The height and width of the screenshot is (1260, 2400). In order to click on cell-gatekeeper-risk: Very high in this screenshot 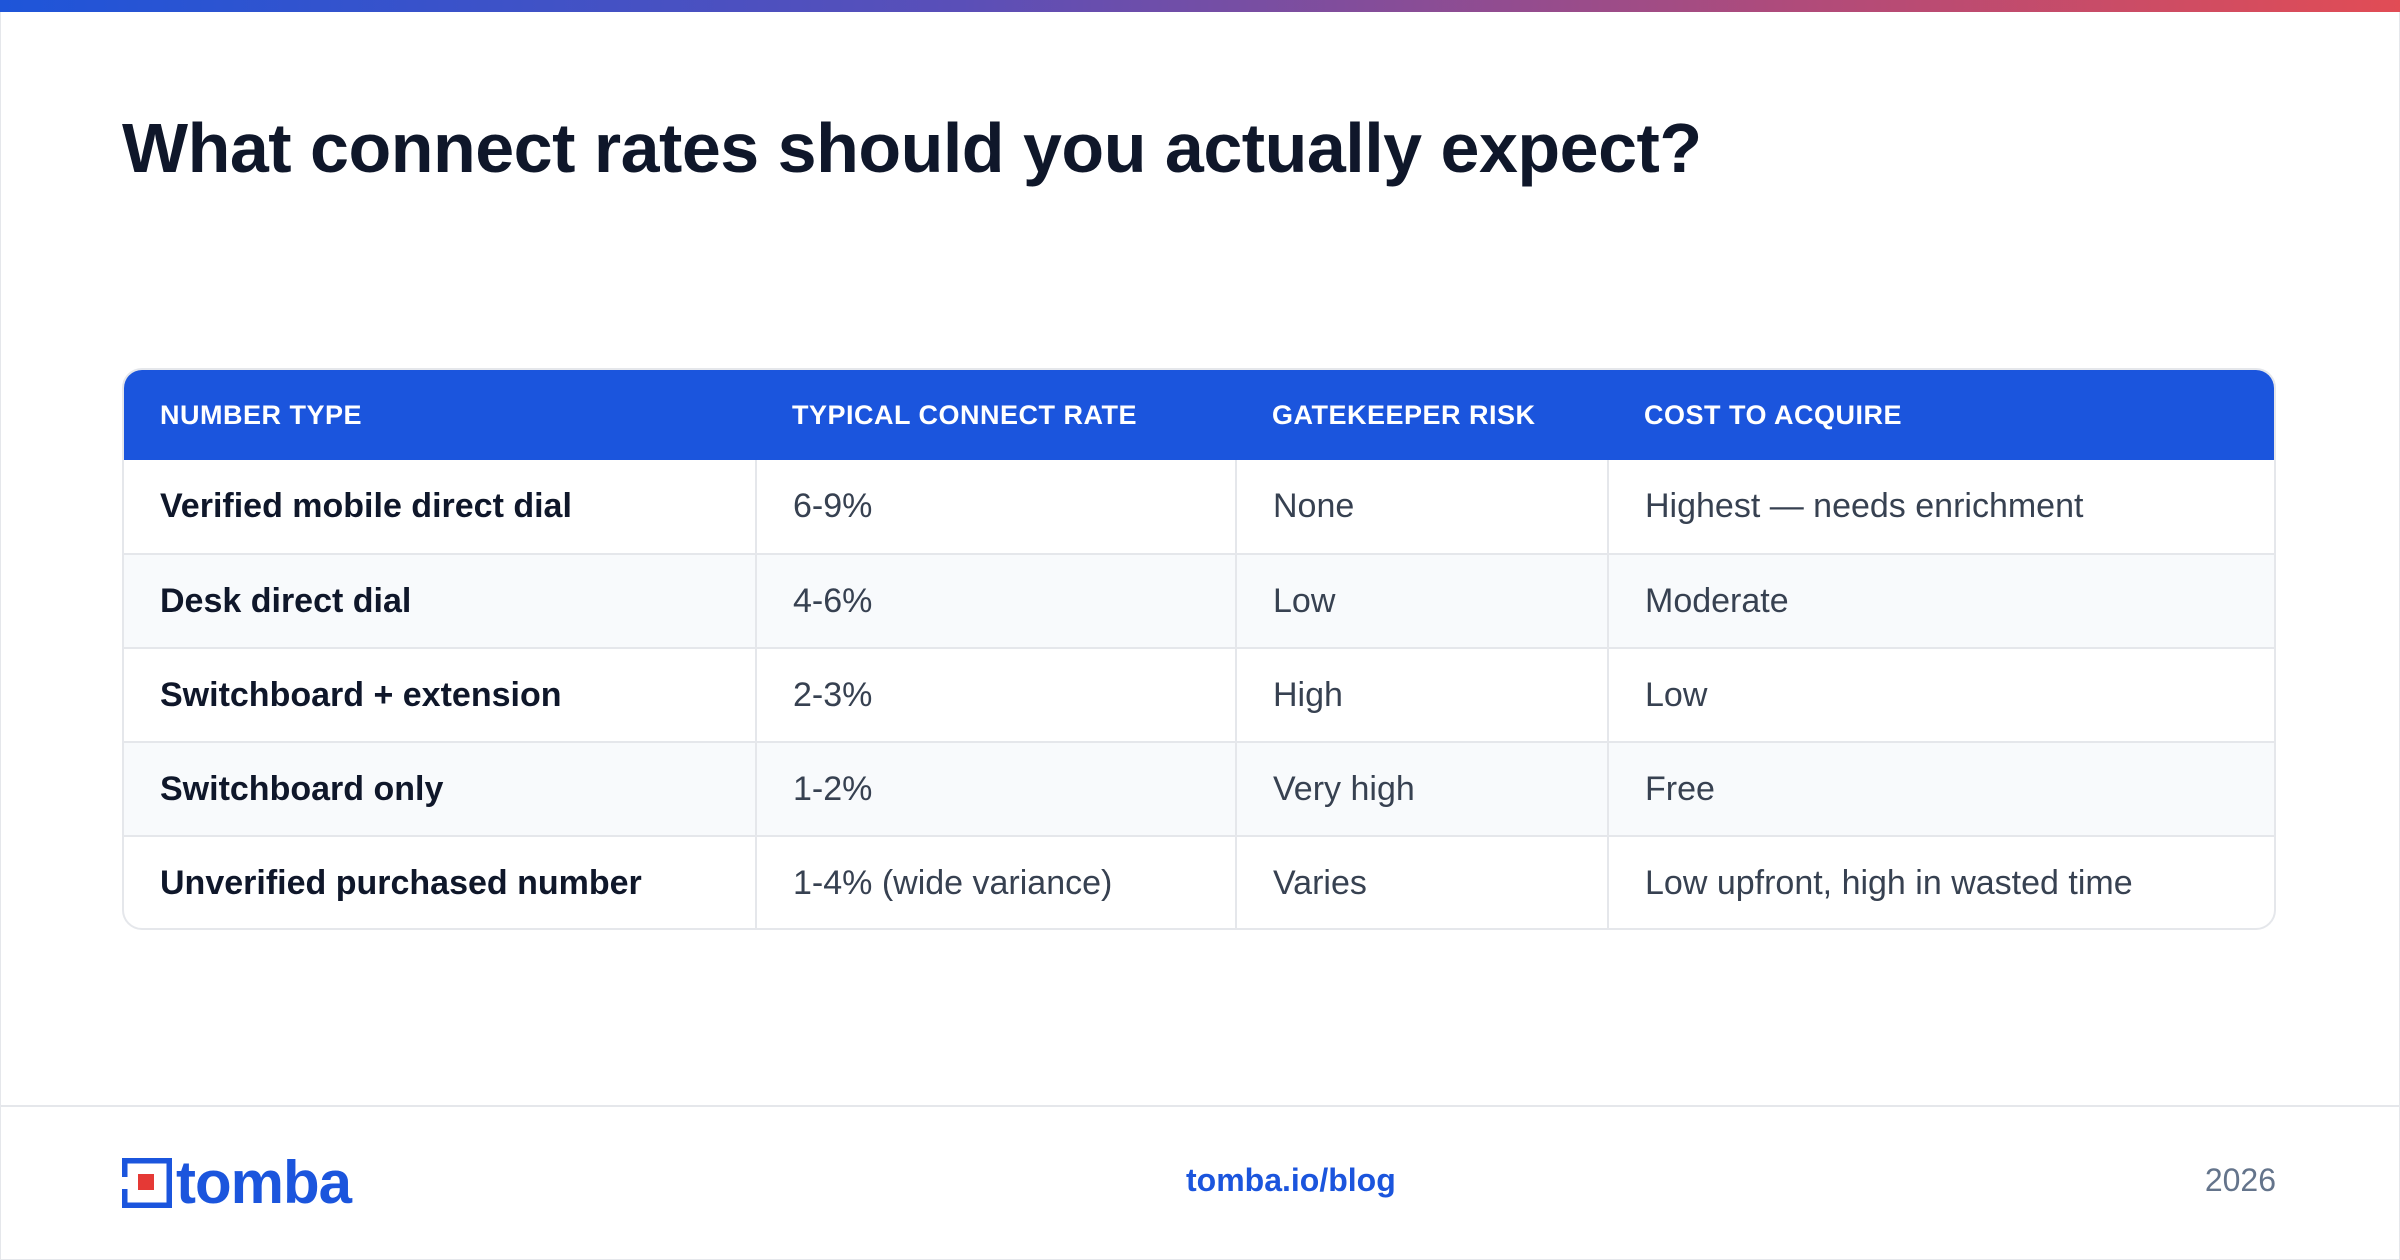, I will do `click(1421, 788)`.